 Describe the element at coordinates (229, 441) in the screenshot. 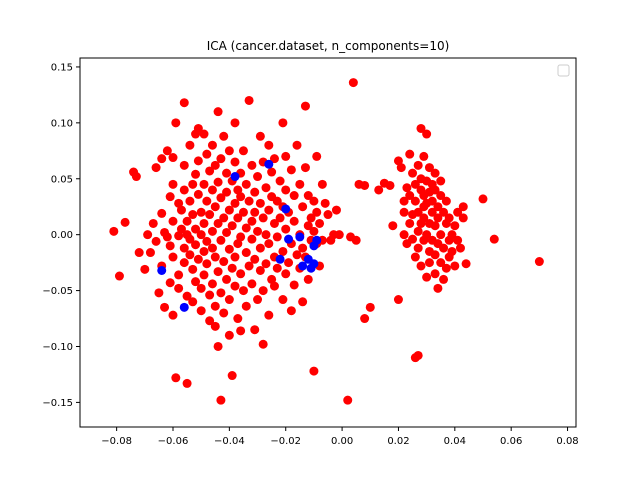

I see `x-tick-label: −0.04` at that location.